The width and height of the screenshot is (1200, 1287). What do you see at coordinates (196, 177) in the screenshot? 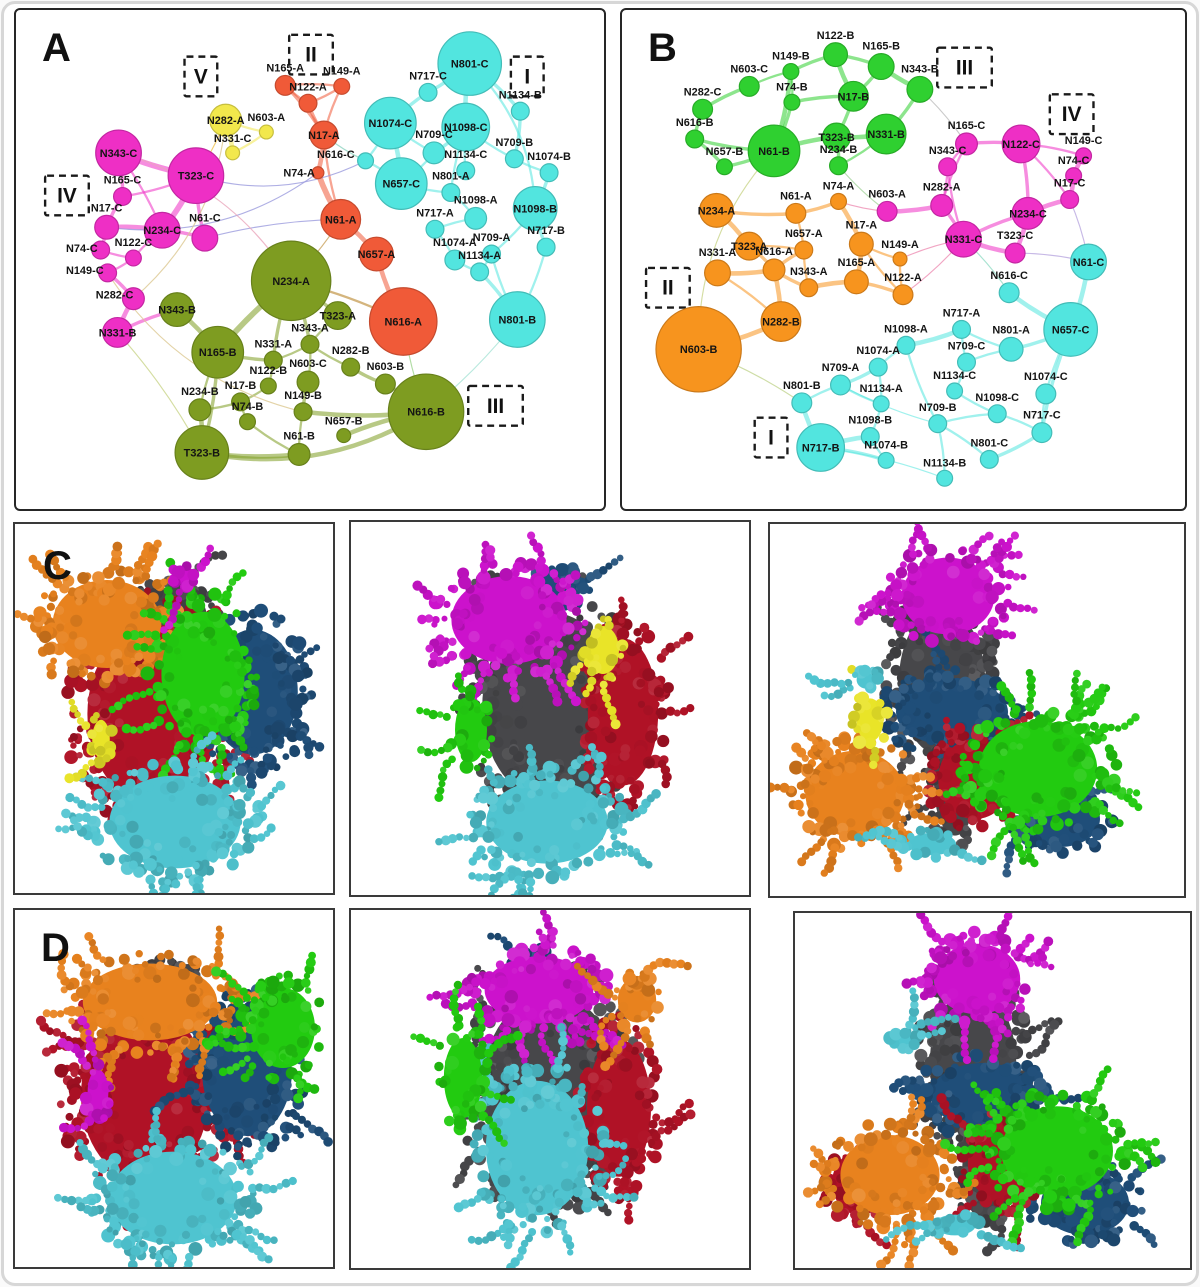
I see `network-node-label: T323-C` at bounding box center [196, 177].